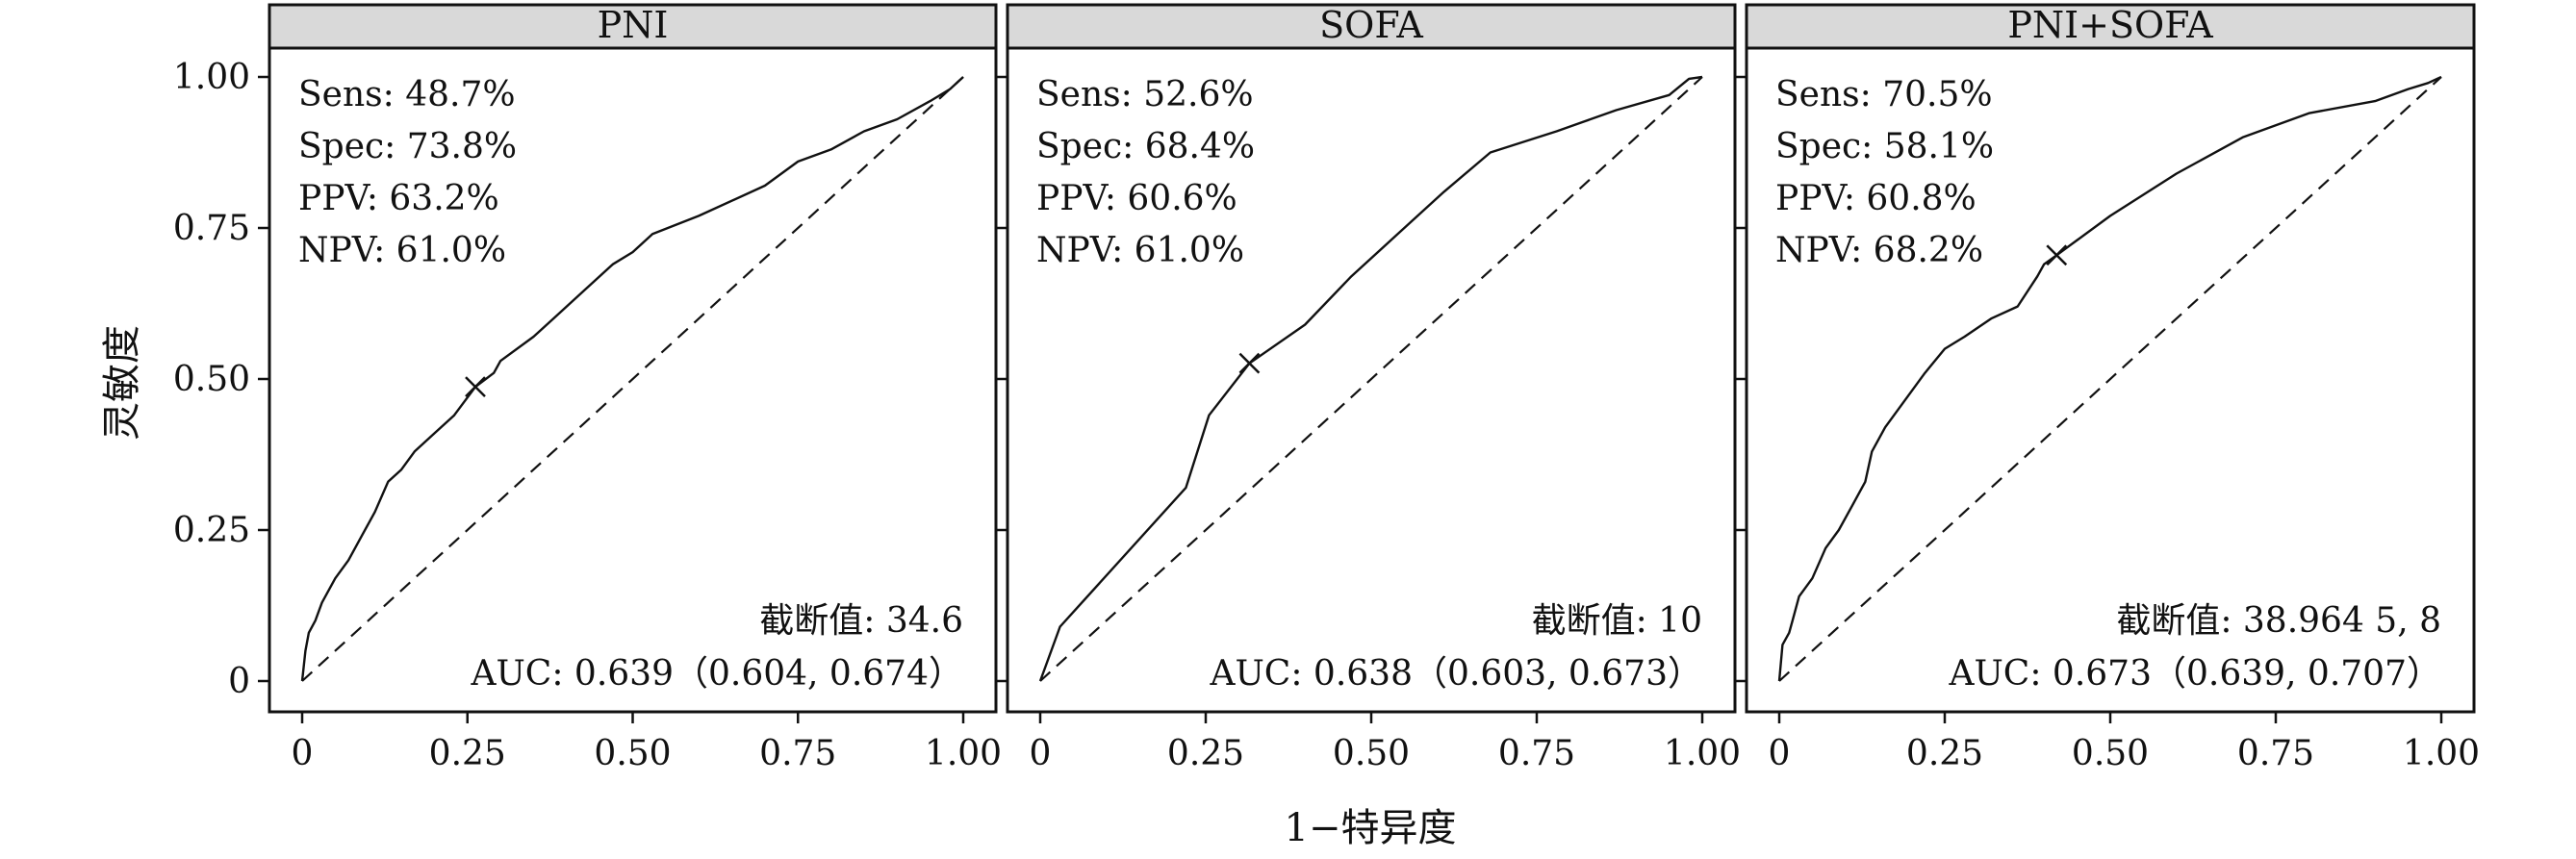 This screenshot has width=2576, height=859. Describe the element at coordinates (861, 621) in the screenshot. I see `cutoff-label: 截断值: 34.6` at that location.